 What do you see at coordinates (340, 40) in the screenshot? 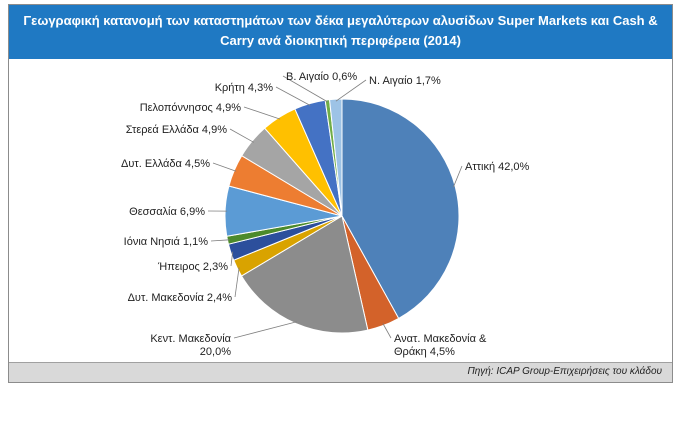
I see `chart-title-line-2: Carry ανά διοικητική περιφέρεια (2014)` at bounding box center [340, 40].